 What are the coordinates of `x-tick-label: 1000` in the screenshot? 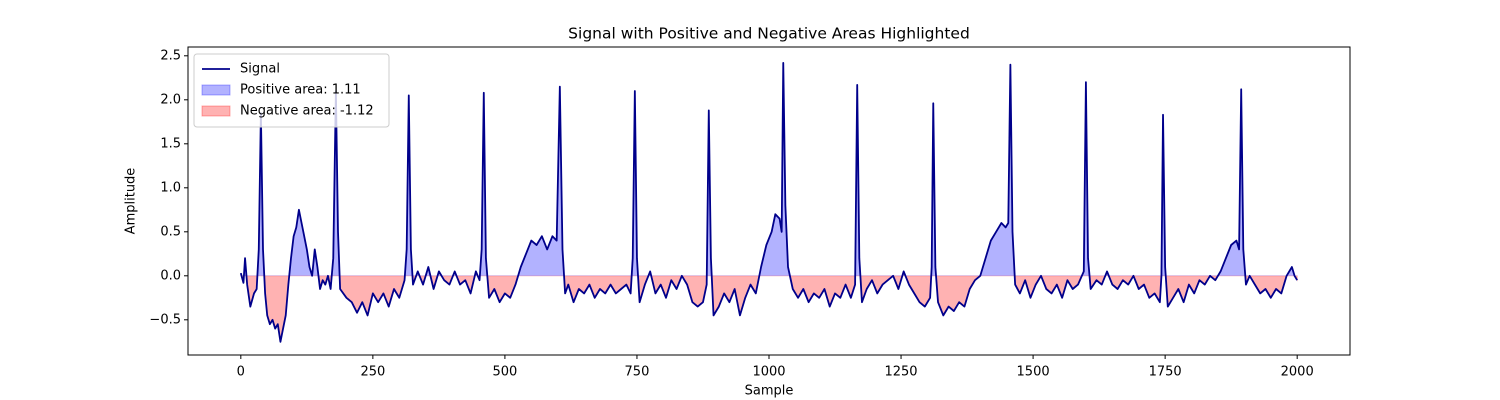 It's located at (768, 372).